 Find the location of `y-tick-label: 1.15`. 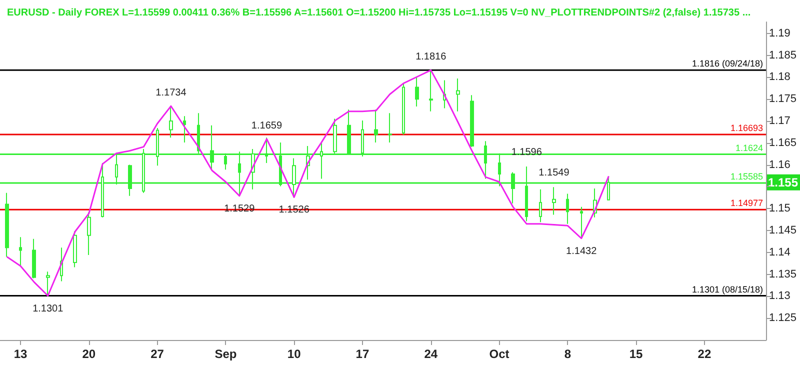

y-tick-label: 1.15 is located at coordinates (779, 208).